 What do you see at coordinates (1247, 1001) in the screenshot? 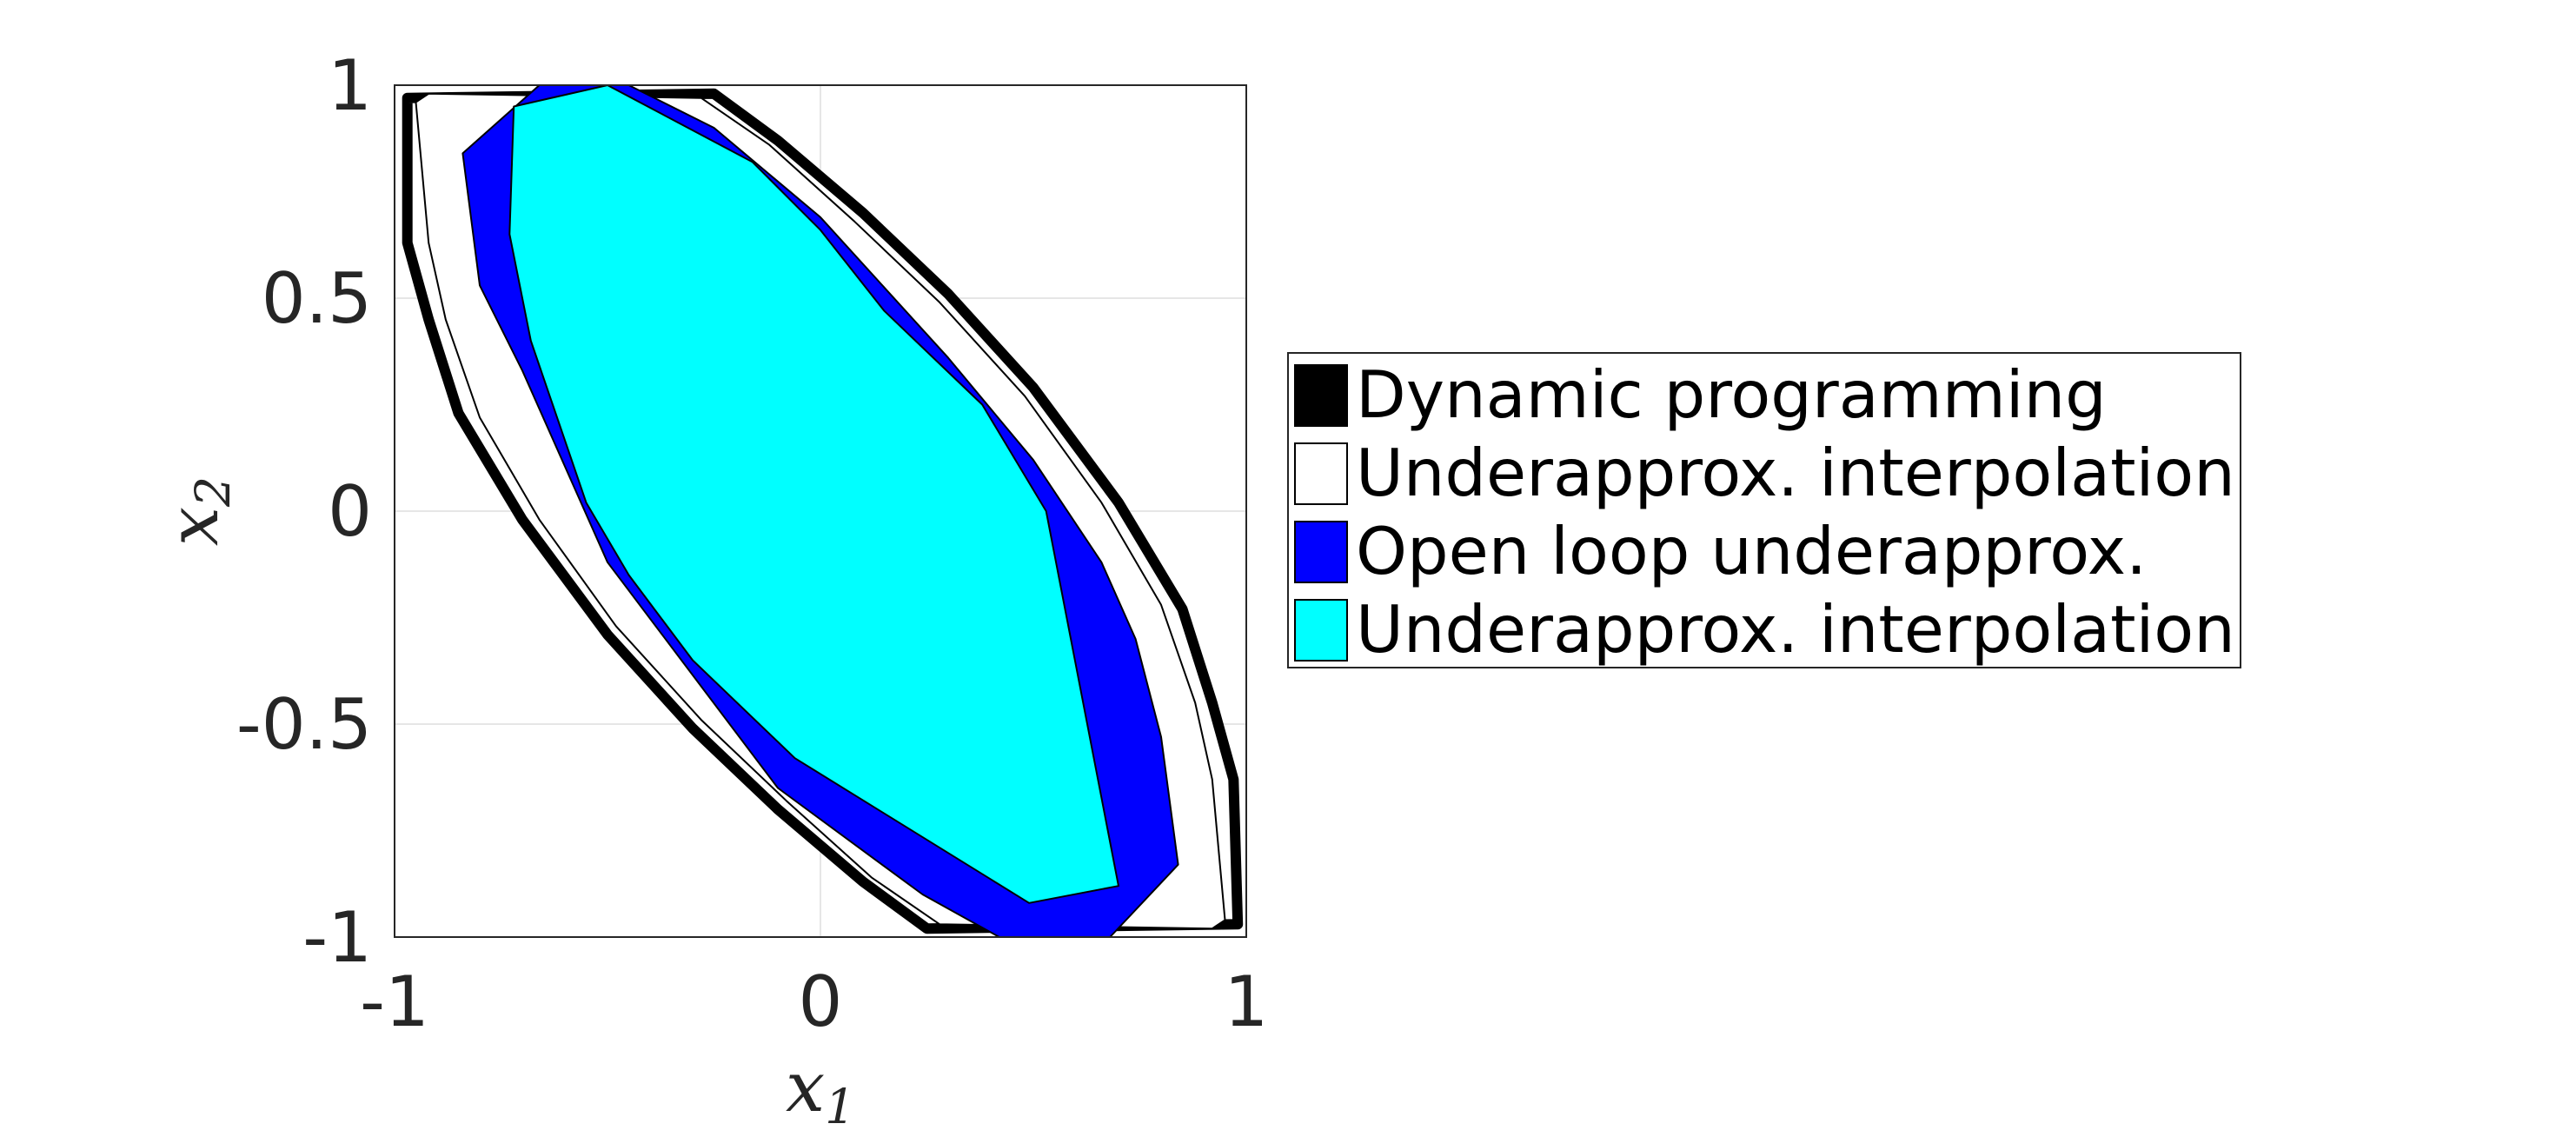
I see `x-tick-label: 1` at bounding box center [1247, 1001].